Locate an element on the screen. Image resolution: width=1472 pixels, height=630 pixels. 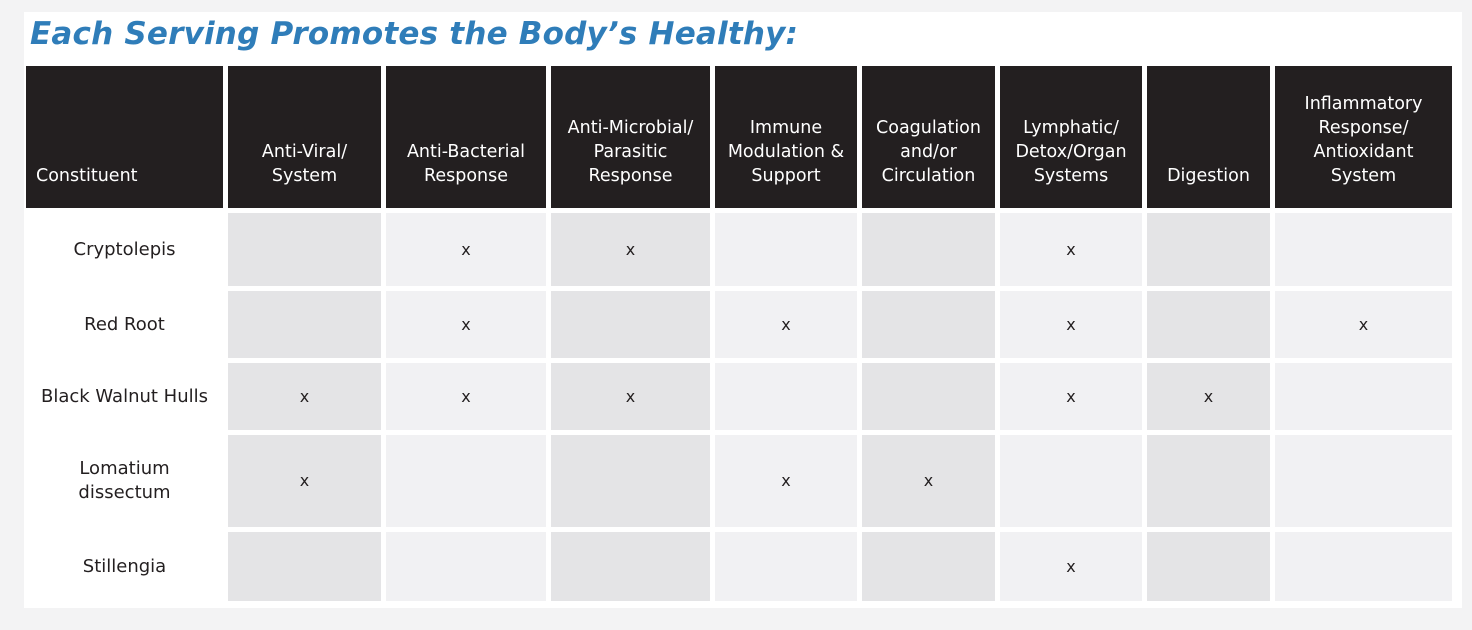
column-header-coagulation: Coagulation and/or Circulation is located at coordinates (928, 137).